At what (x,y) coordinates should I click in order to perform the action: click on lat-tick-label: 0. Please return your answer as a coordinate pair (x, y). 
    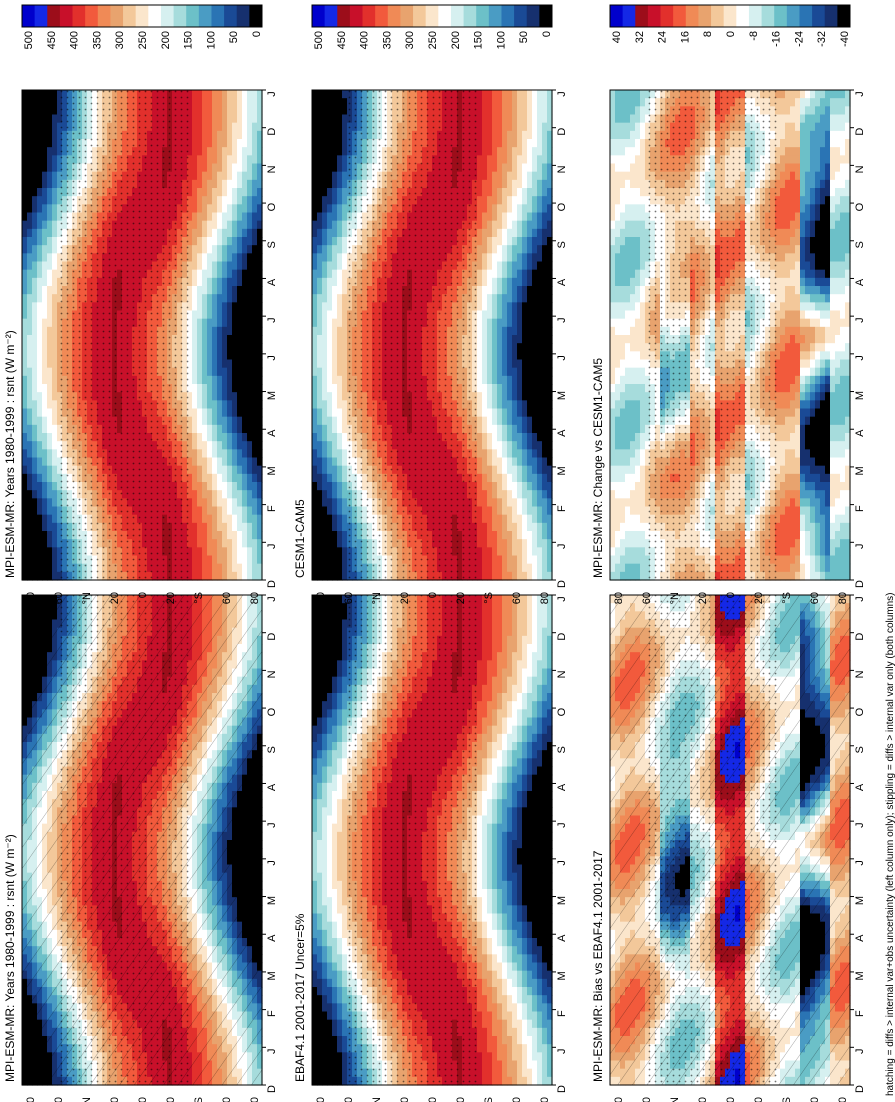
    Looking at the image, I should click on (143, 1099).